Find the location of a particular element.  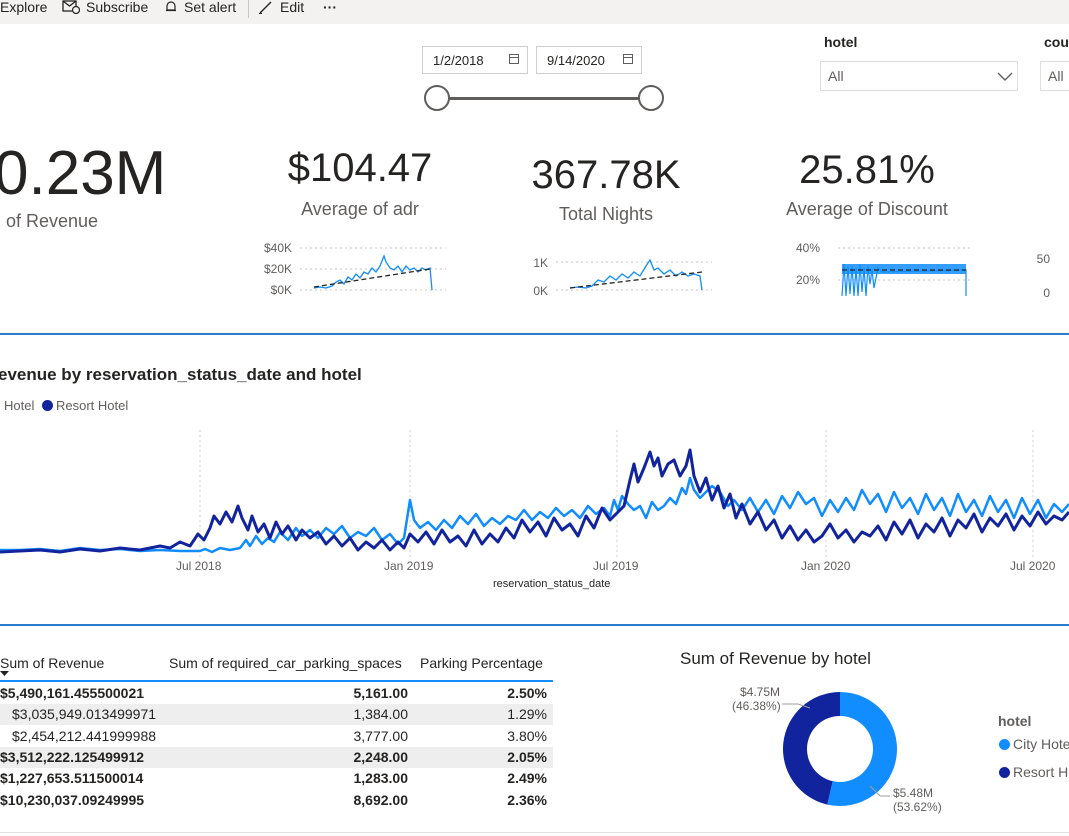

adr-tick-mid: $20K is located at coordinates (277, 269).